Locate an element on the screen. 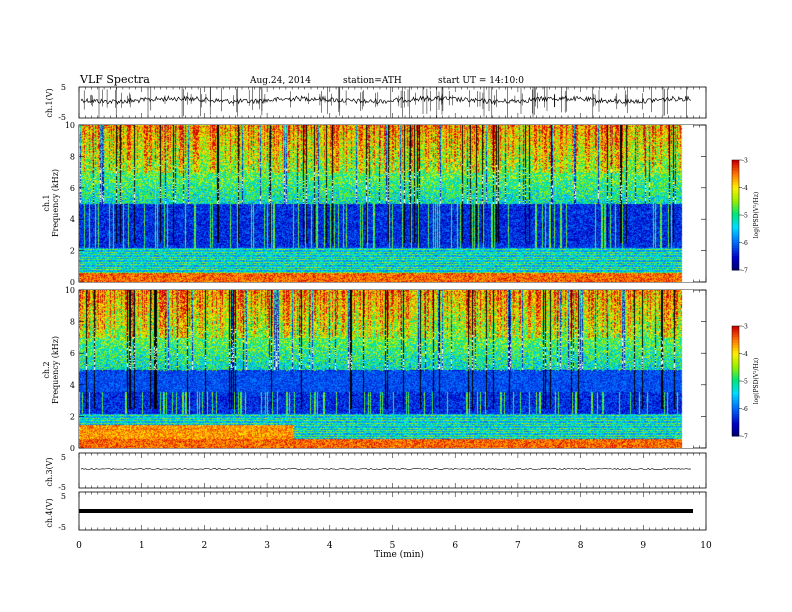 This screenshot has width=792, height=612. x-tick-label-0: 0 is located at coordinates (79, 546).